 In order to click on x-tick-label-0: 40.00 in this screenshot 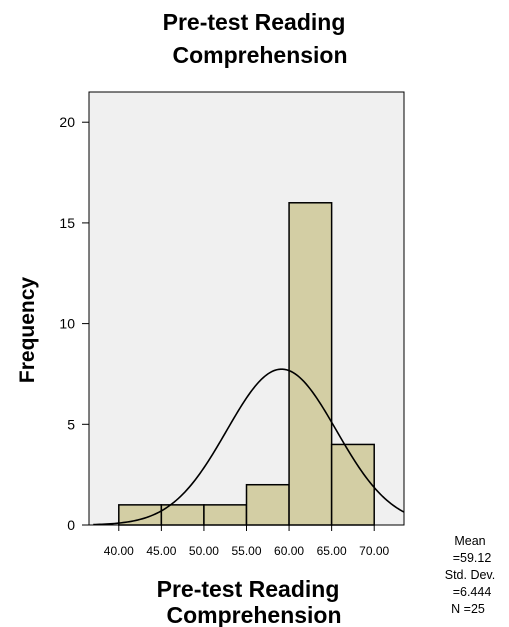, I will do `click(119, 551)`.